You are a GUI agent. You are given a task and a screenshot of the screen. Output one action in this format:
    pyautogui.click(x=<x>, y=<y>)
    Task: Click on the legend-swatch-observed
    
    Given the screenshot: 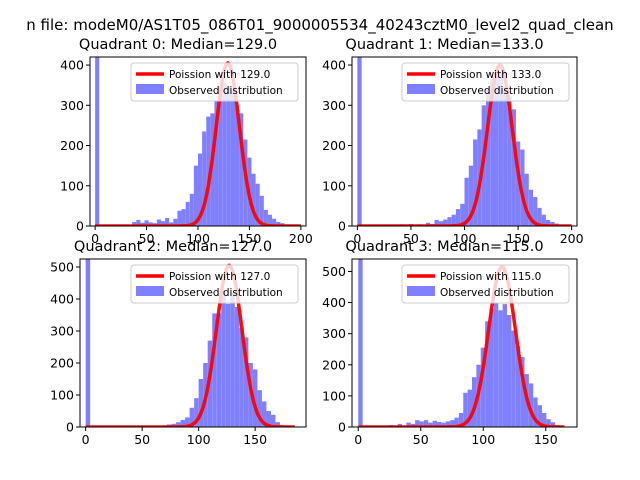 What is the action you would take?
    pyautogui.click(x=150, y=89)
    